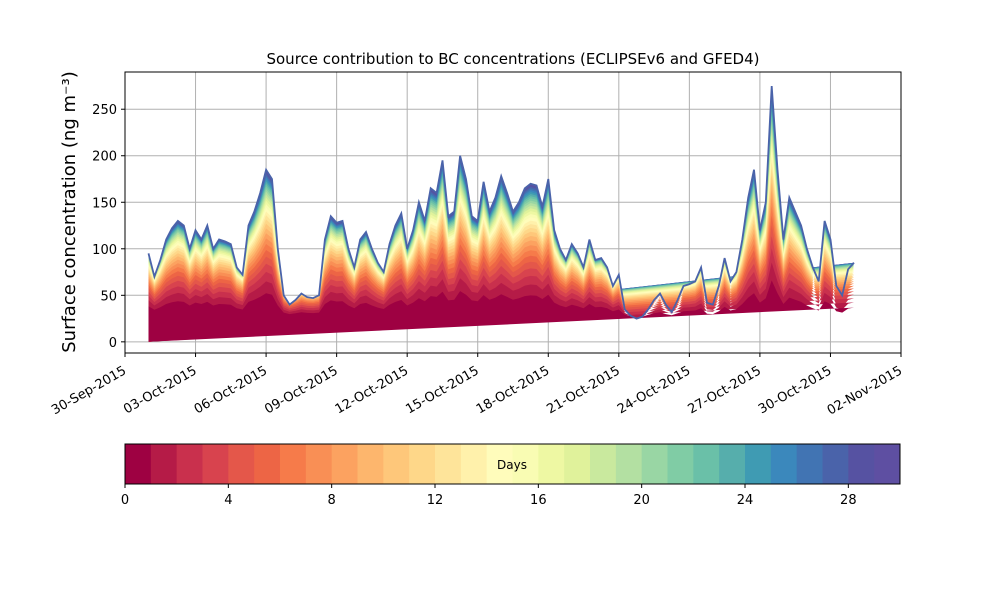 This screenshot has height=600, width=1000. I want to click on colorbar-tick-label: 28, so click(848, 500).